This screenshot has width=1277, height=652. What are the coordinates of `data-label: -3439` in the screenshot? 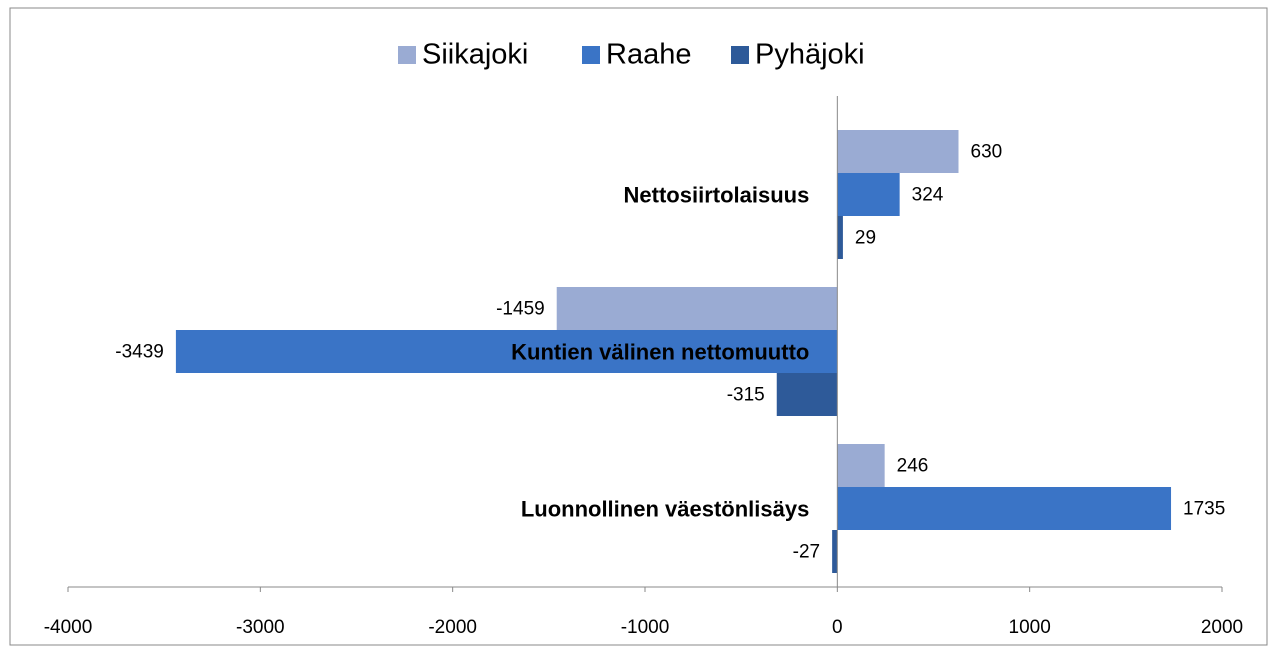 It's located at (139, 352).